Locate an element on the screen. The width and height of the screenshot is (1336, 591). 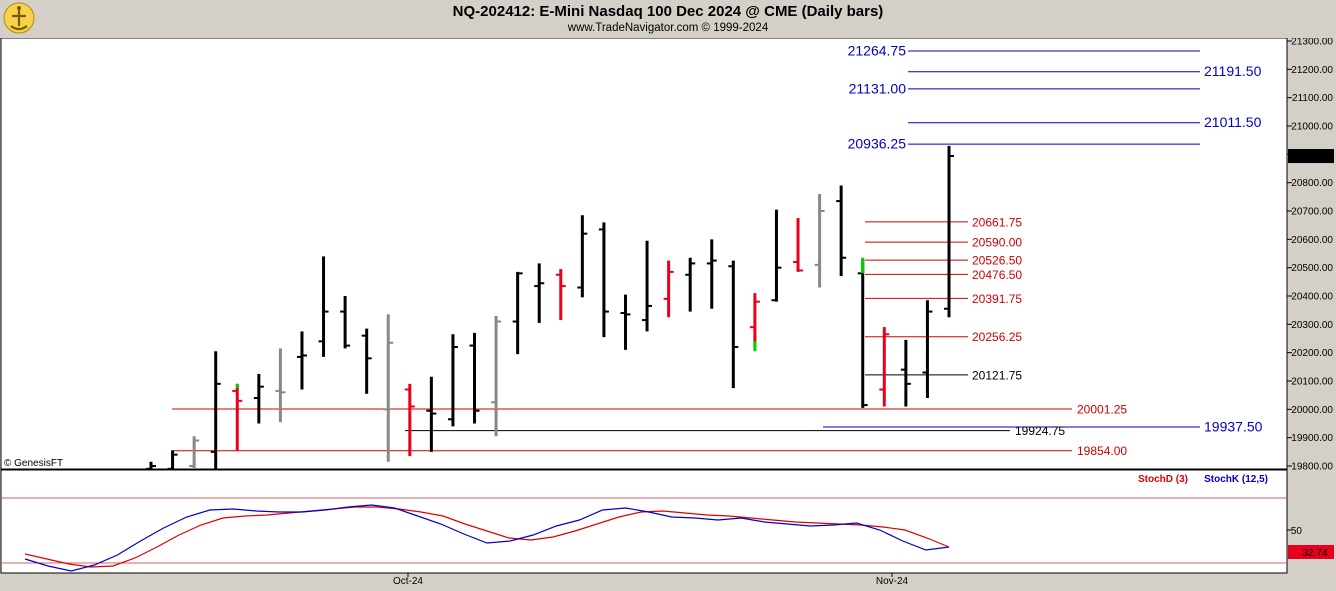
stoch-tick-label: 50 is located at coordinates (1297, 531).